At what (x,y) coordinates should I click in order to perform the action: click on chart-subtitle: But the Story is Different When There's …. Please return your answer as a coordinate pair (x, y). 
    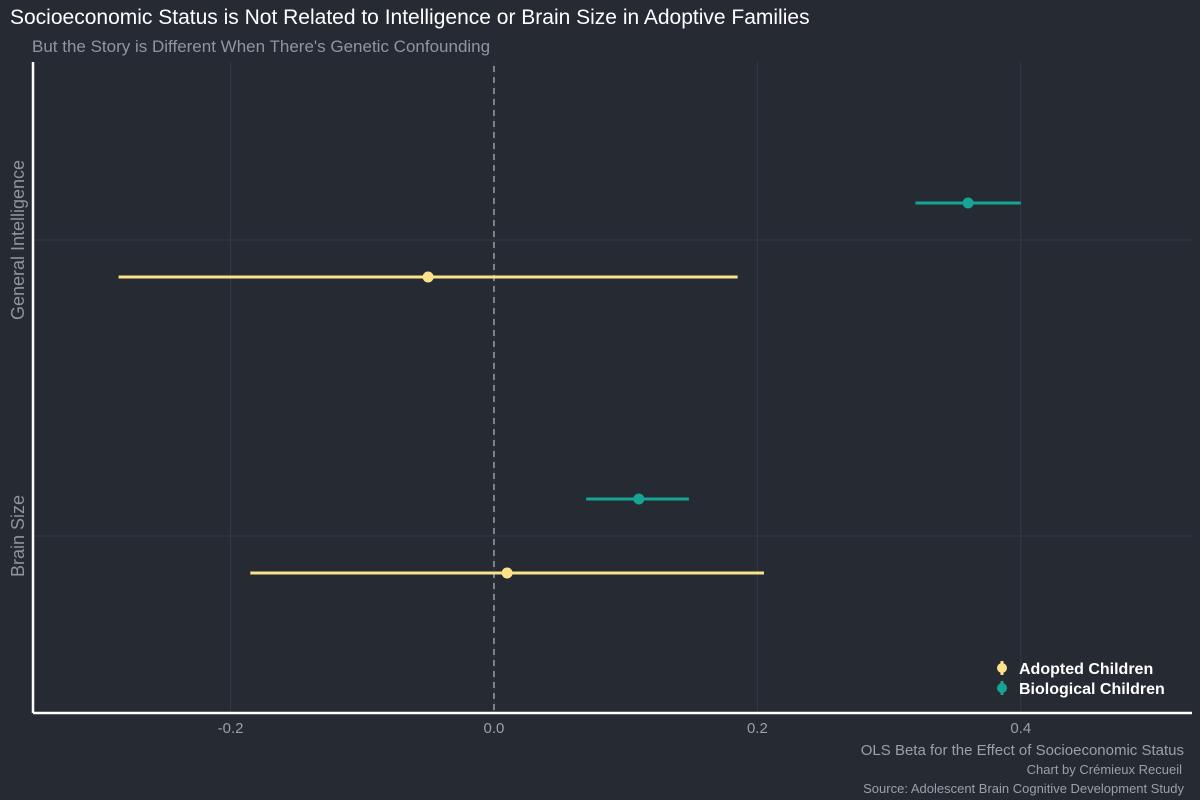
    Looking at the image, I should click on (261, 46).